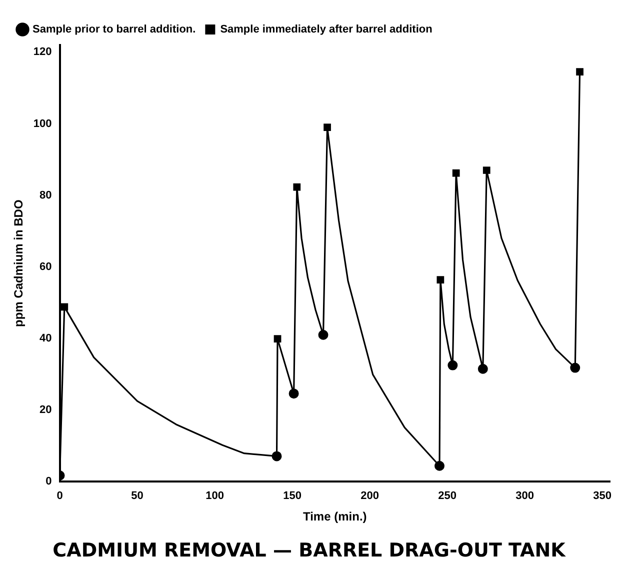 Image resolution: width=632 pixels, height=575 pixels. Describe the element at coordinates (19, 263) in the screenshot. I see `y-axis-title: ppm Cadmium in BDO` at that location.